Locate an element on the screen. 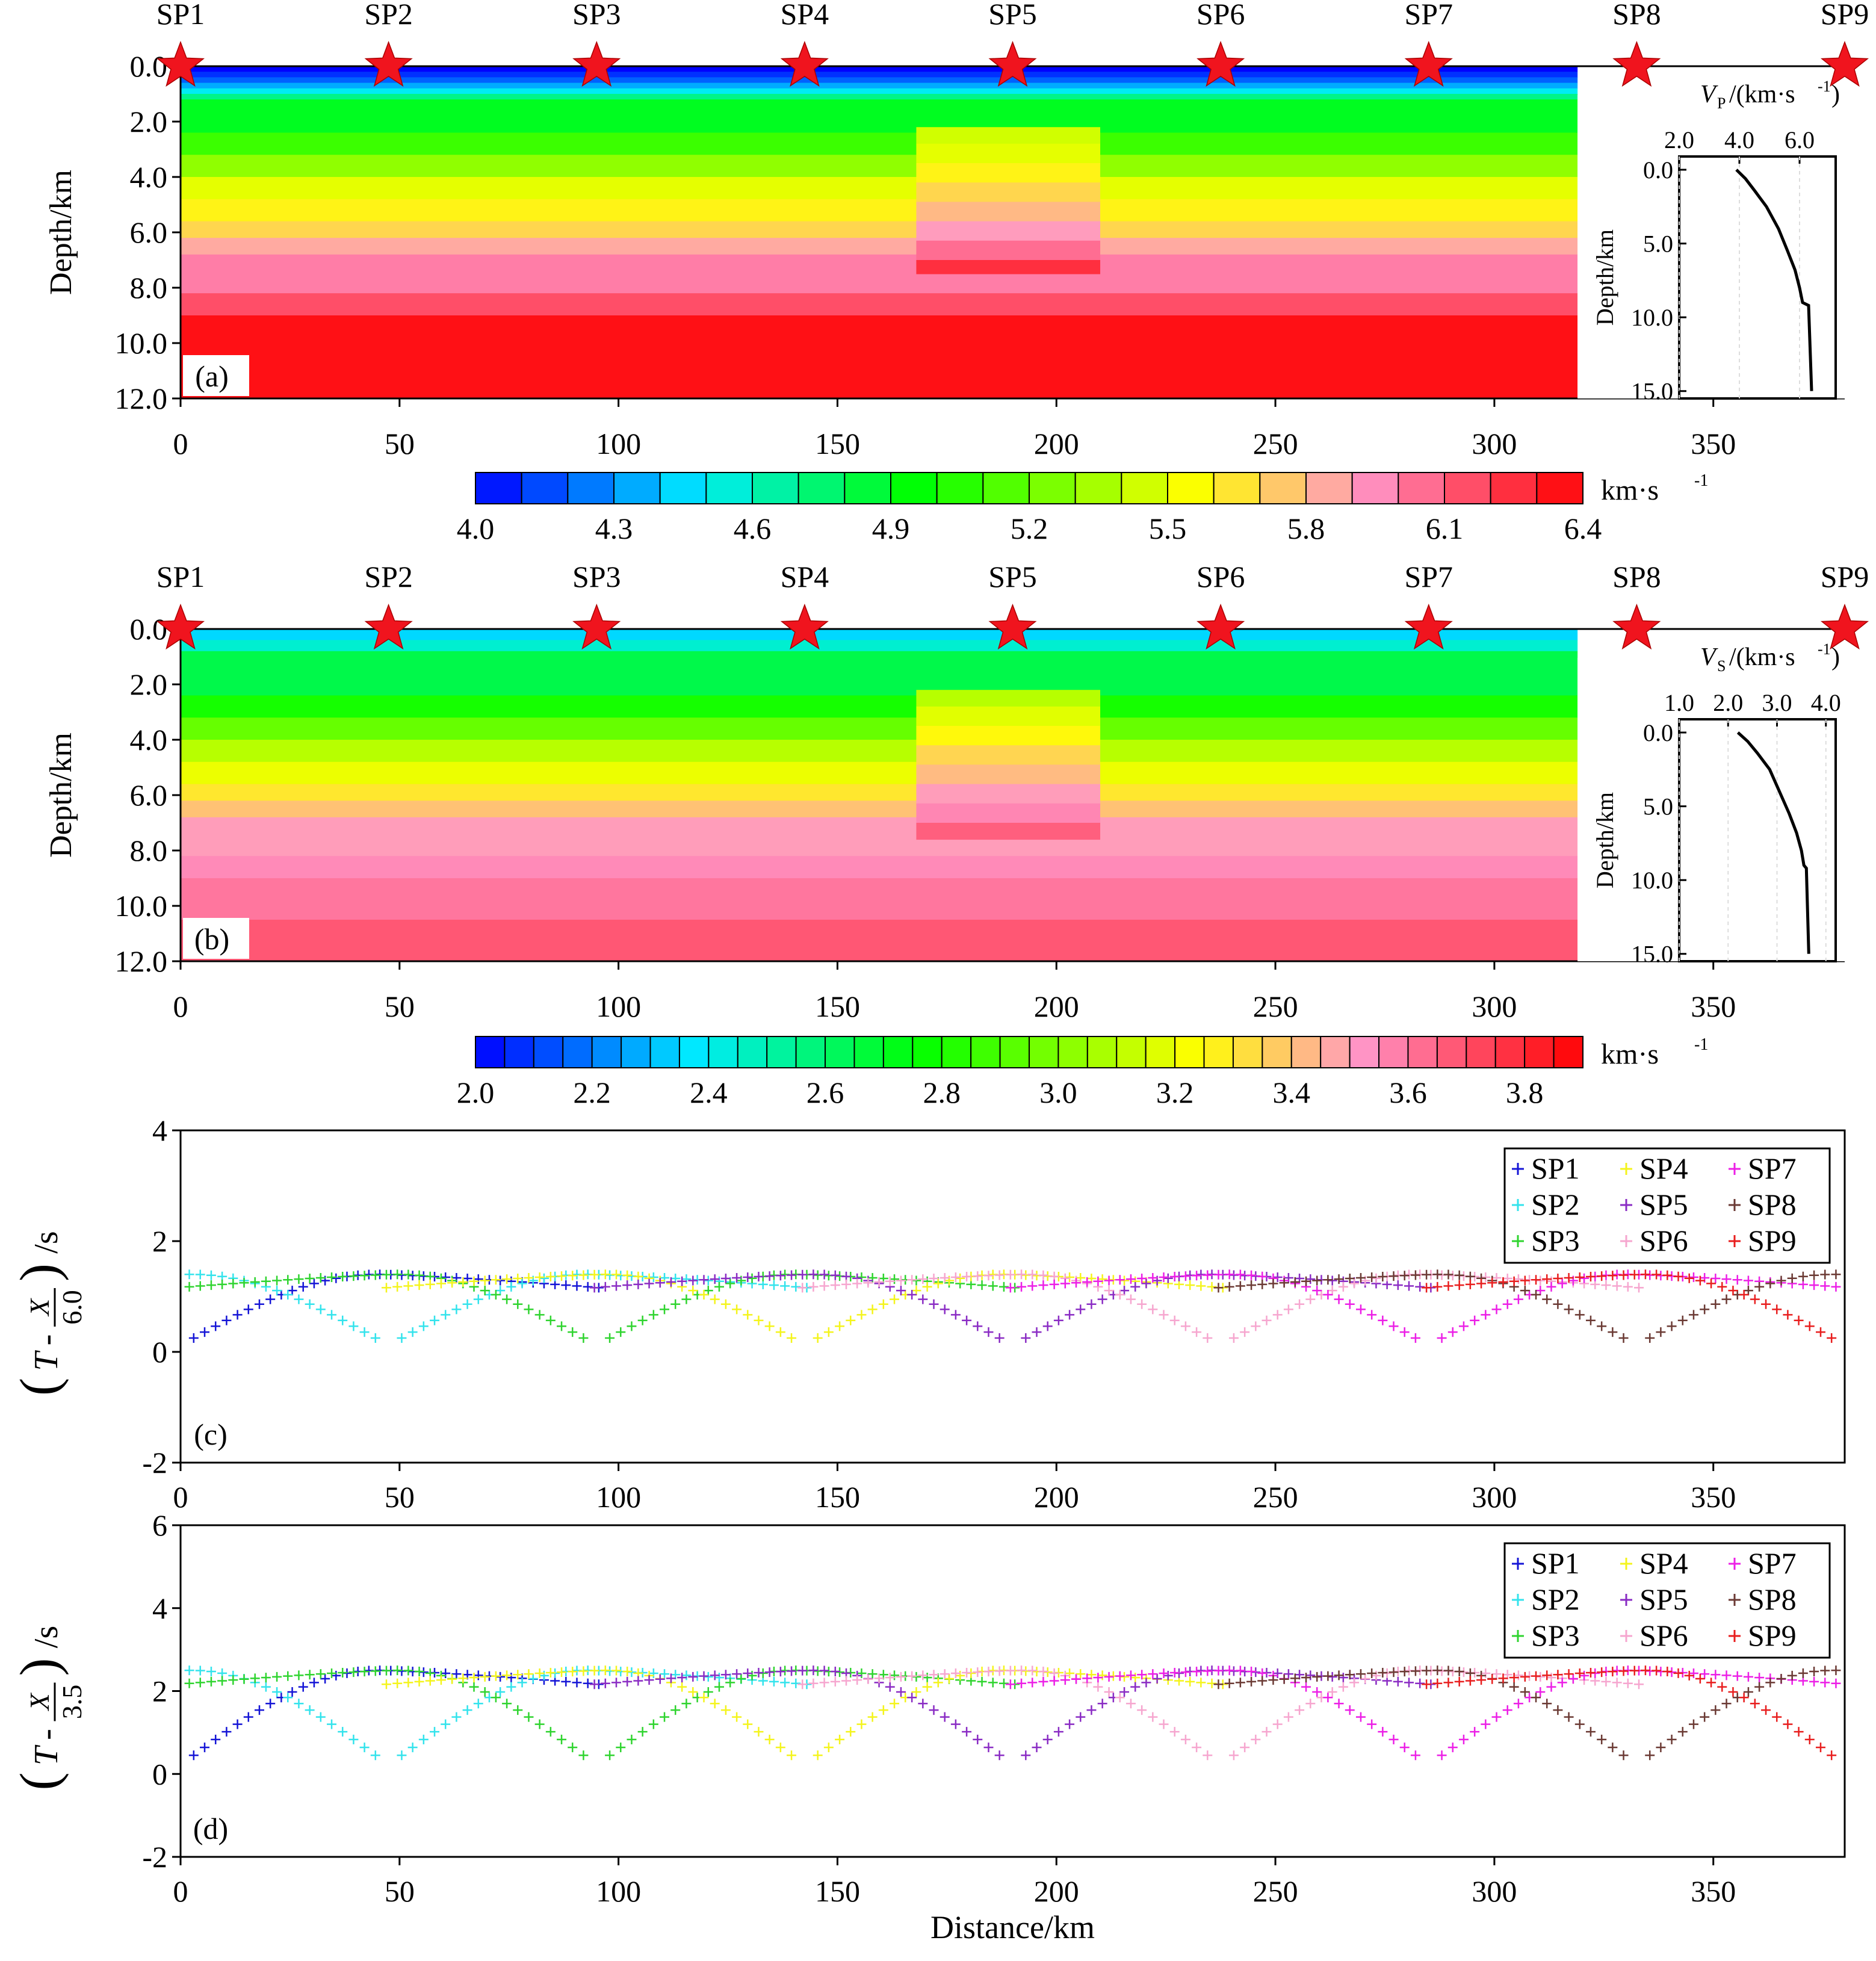 The width and height of the screenshot is (1876, 1961). legend-label: SP4 is located at coordinates (1664, 1168).